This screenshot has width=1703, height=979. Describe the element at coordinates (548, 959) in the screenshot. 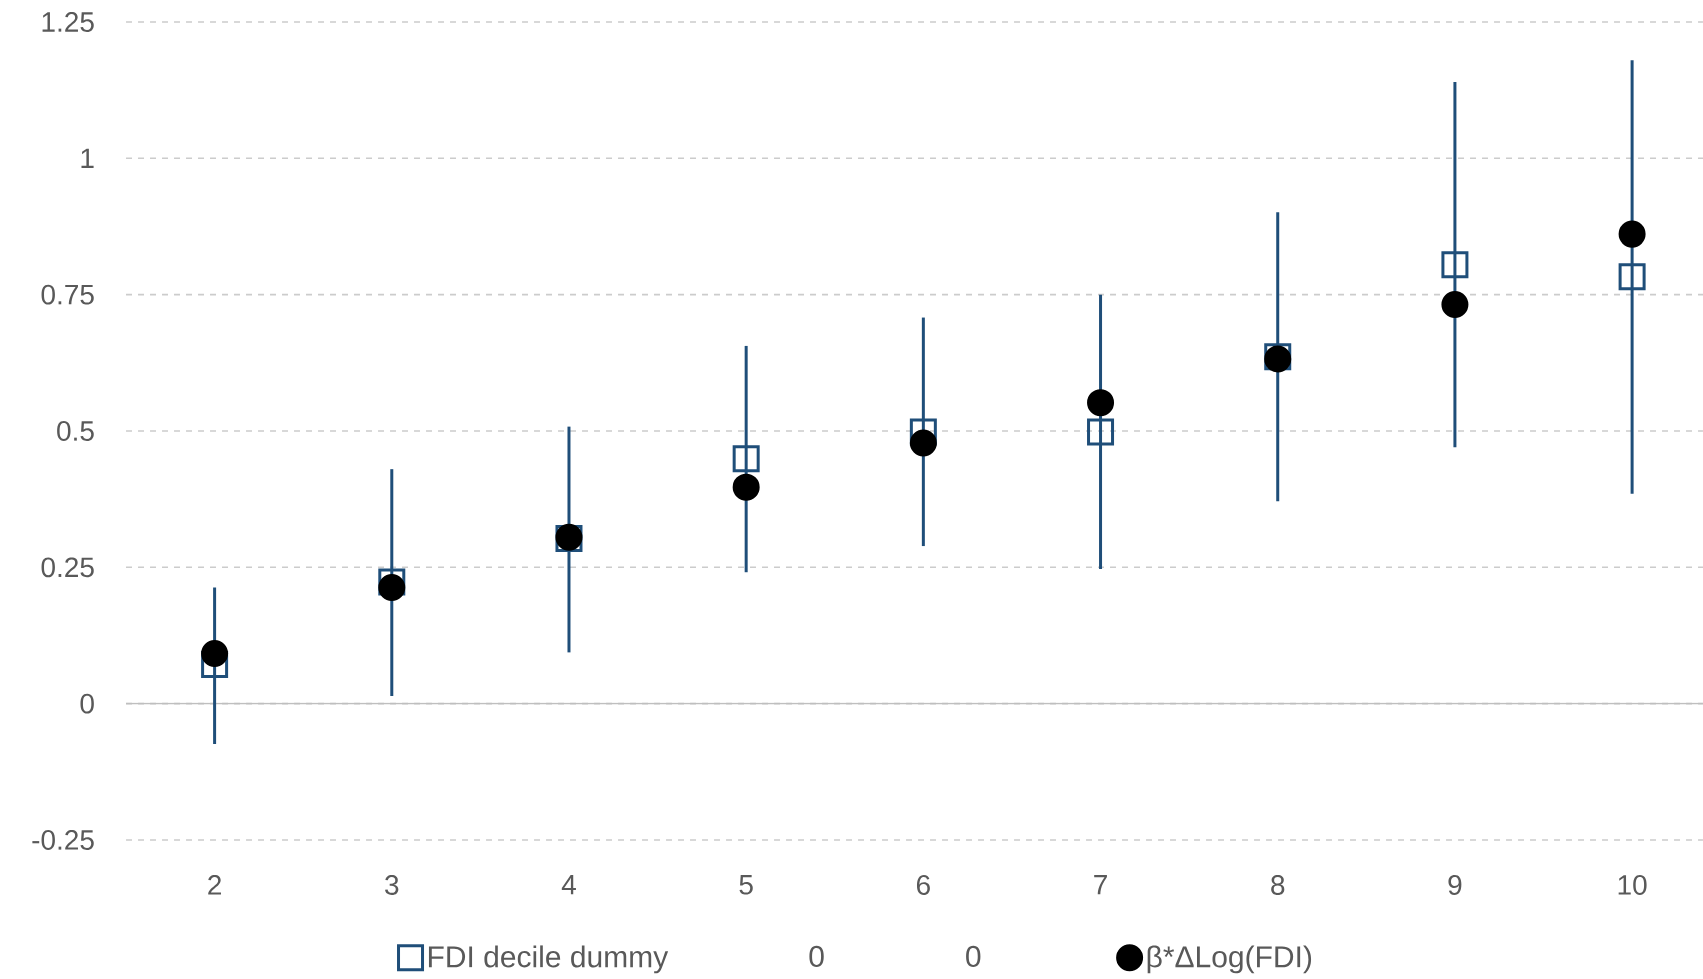

I see `legend-label: FDI decile dummy` at that location.